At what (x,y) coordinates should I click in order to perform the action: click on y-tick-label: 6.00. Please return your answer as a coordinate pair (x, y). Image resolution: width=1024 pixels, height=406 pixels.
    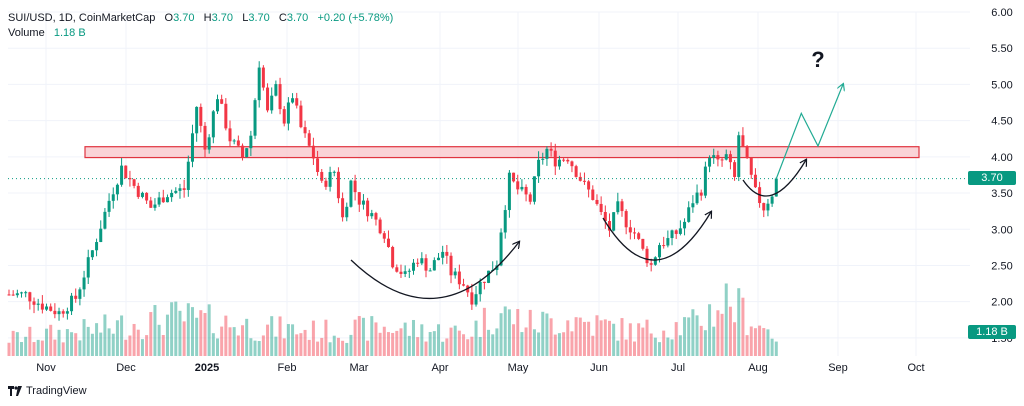
    Looking at the image, I should click on (1001, 13).